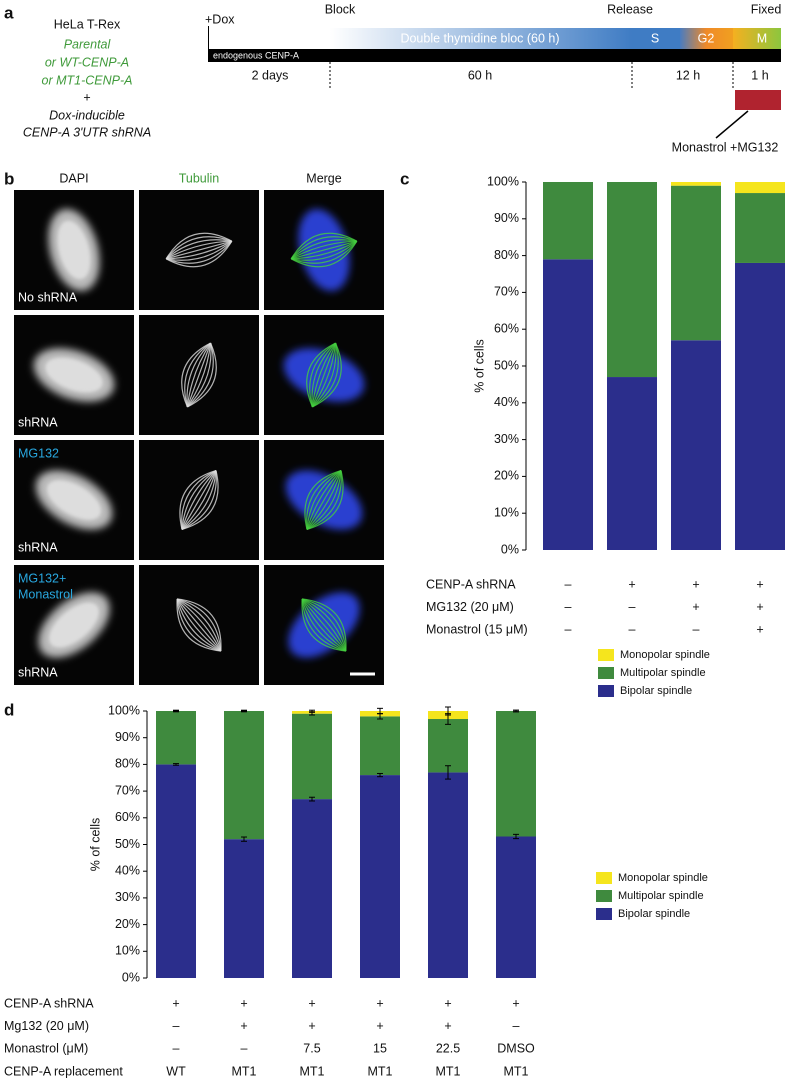 Image resolution: width=788 pixels, height=1081 pixels. I want to click on cell-line: CENP-A 3'UTR shRNA, so click(87, 132).